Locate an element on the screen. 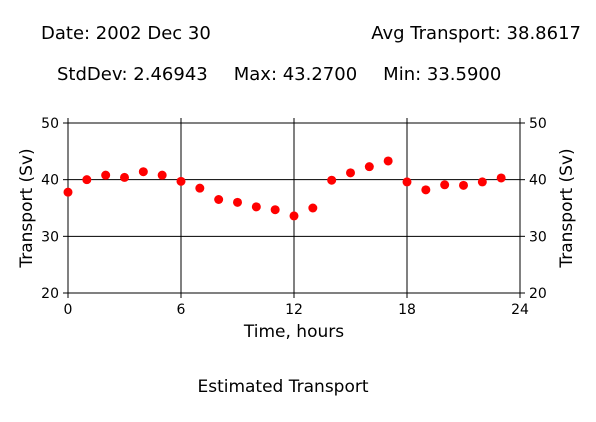 The image size is (596, 422). max-label: Max: 43.2700 is located at coordinates (295, 74).